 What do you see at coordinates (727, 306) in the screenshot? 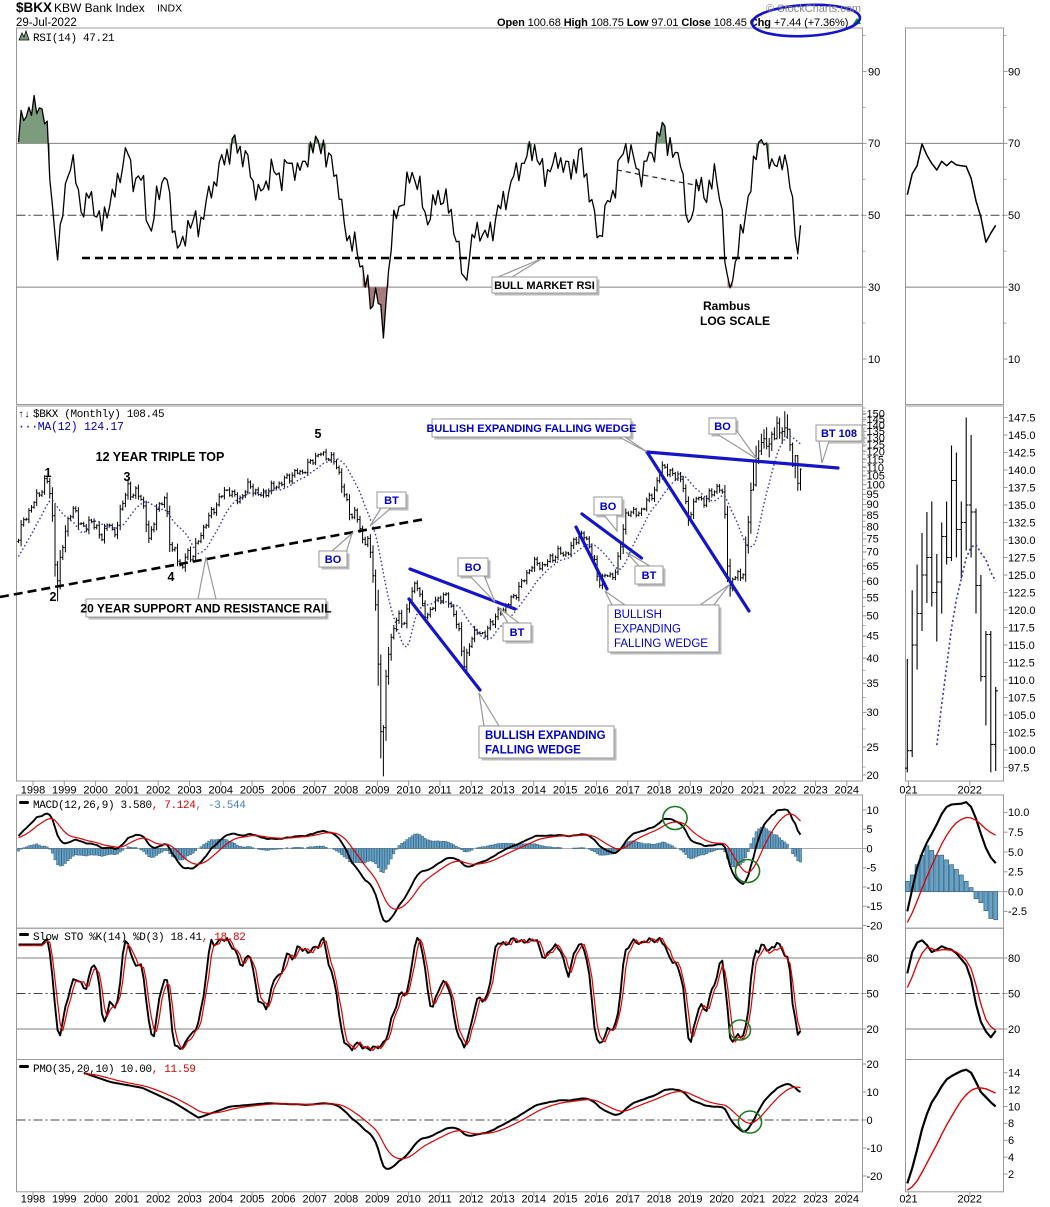
I see `svg-text: Rambus` at bounding box center [727, 306].